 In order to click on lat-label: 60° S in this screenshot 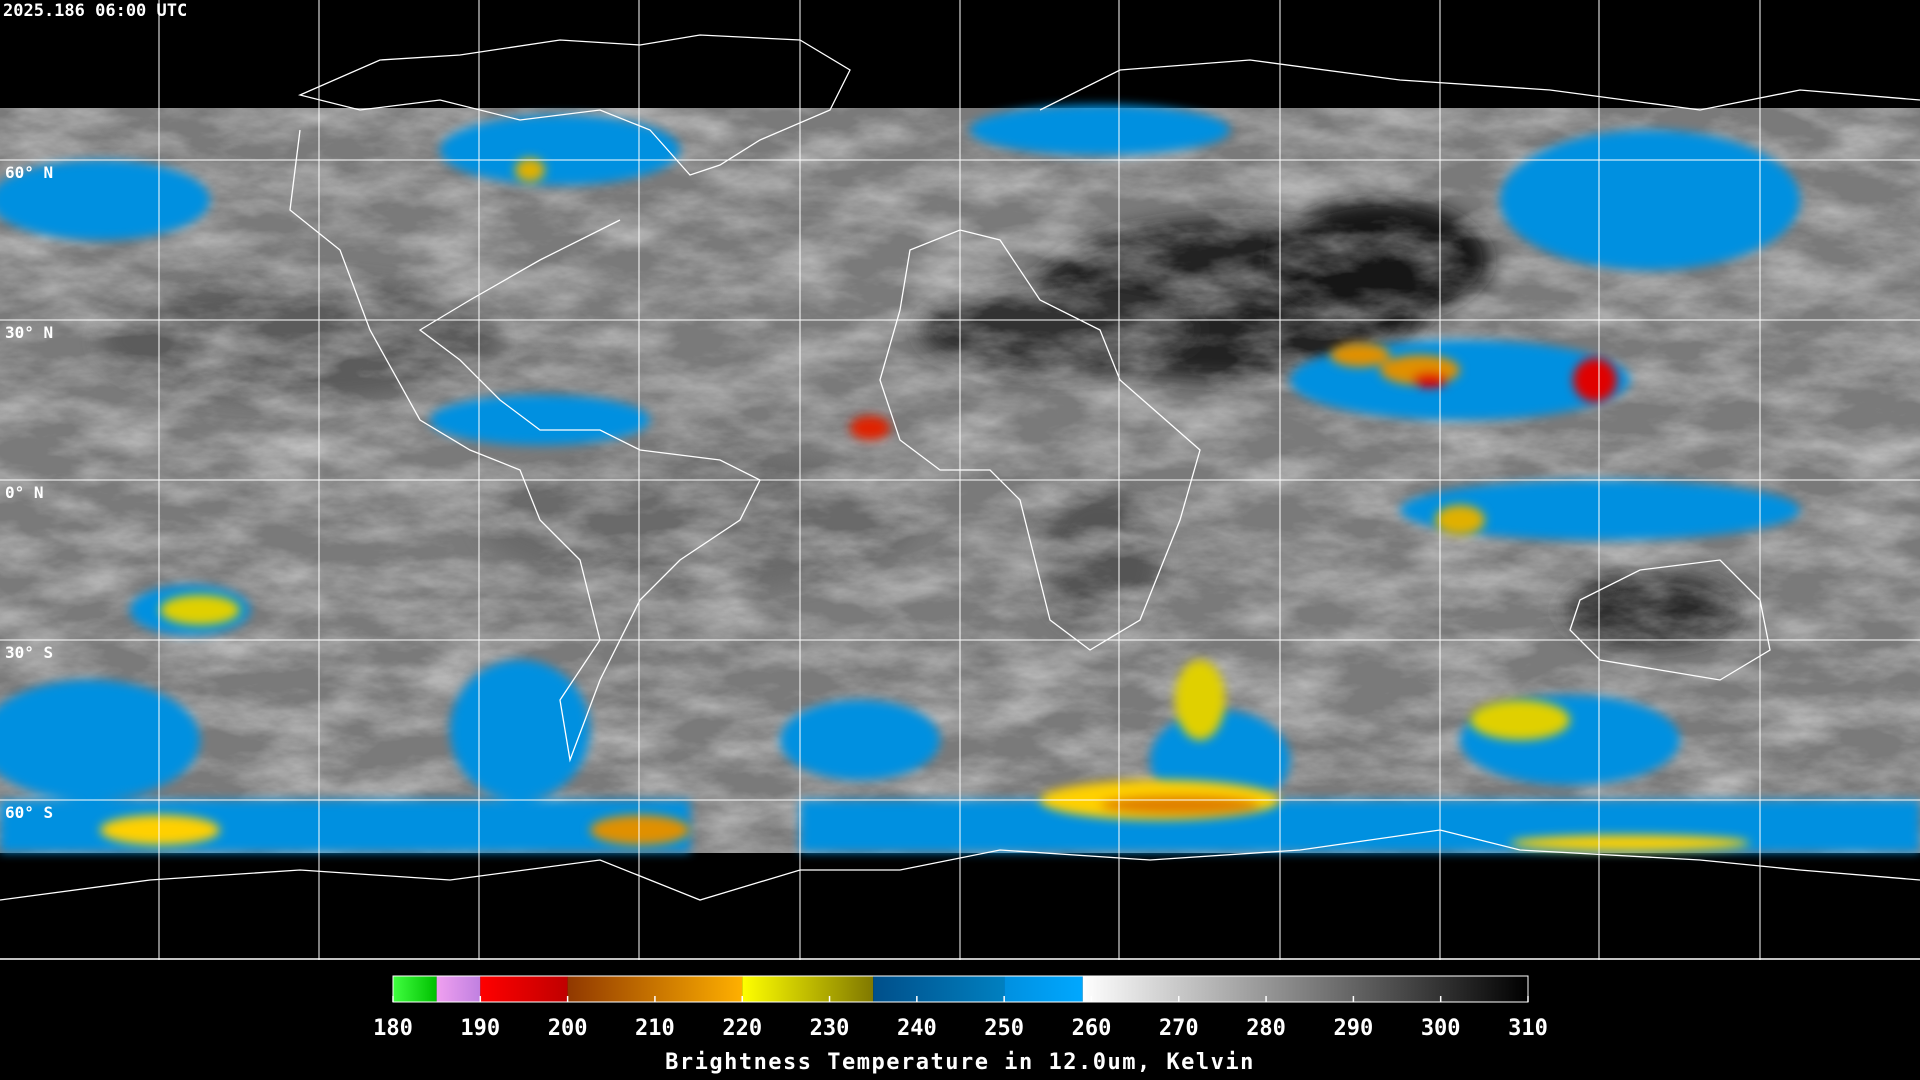, I will do `click(29, 812)`.